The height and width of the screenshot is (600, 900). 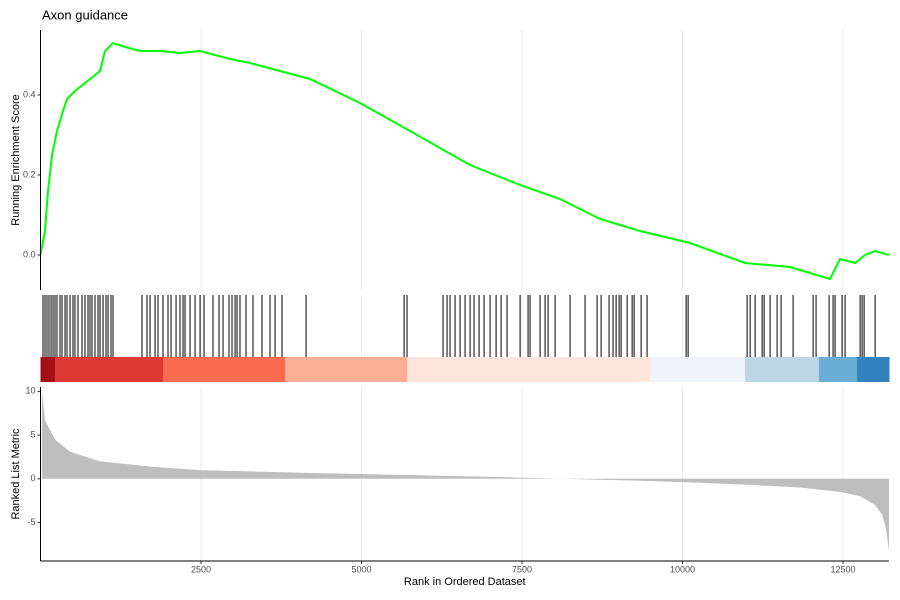 I want to click on y-tick-label: 0.0, so click(x=29, y=254).